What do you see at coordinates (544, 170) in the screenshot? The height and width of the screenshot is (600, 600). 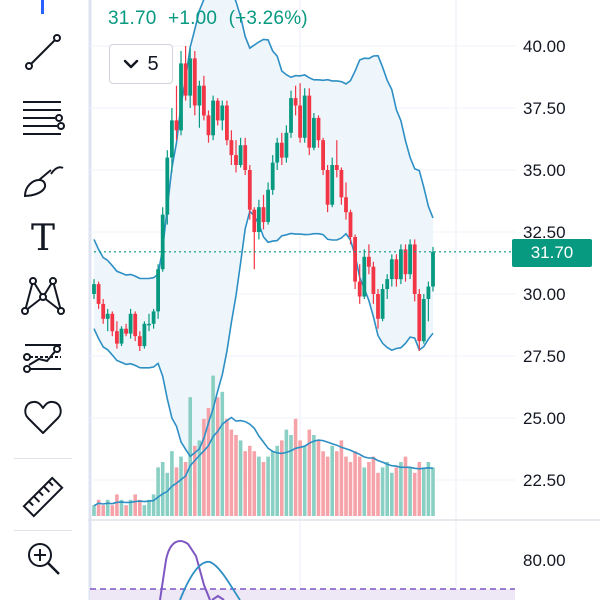 I see `price-tick: 35.00` at bounding box center [544, 170].